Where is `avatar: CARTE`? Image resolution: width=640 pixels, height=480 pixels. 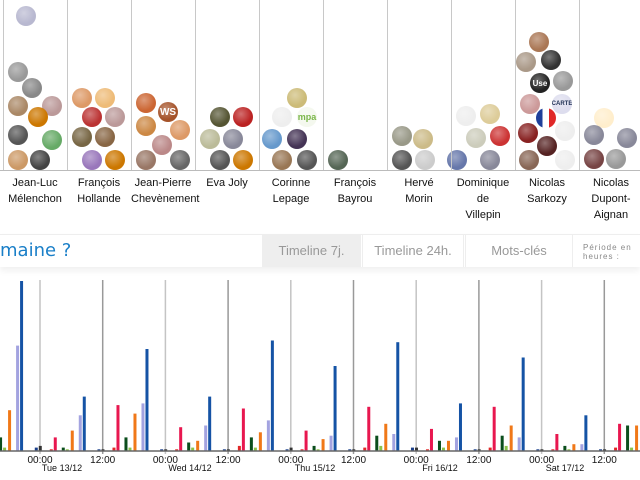 avatar: CARTE is located at coordinates (562, 104).